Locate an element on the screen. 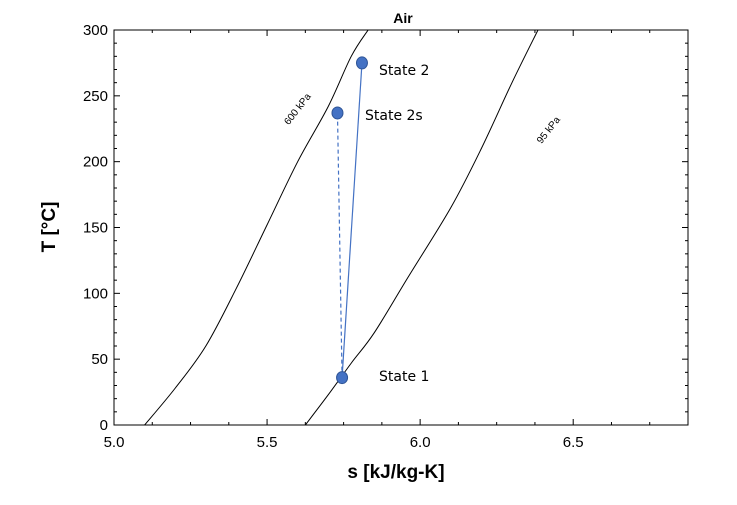  y-tick-label: 50 is located at coordinates (99, 359).